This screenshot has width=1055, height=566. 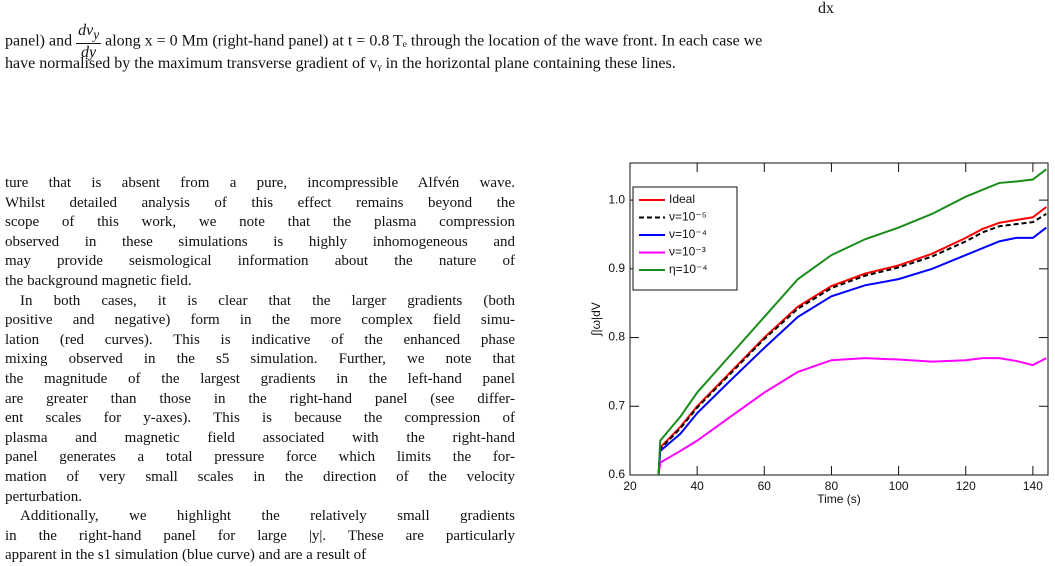 What do you see at coordinates (616, 337) in the screenshot?
I see `y-tick-label: 0.8` at bounding box center [616, 337].